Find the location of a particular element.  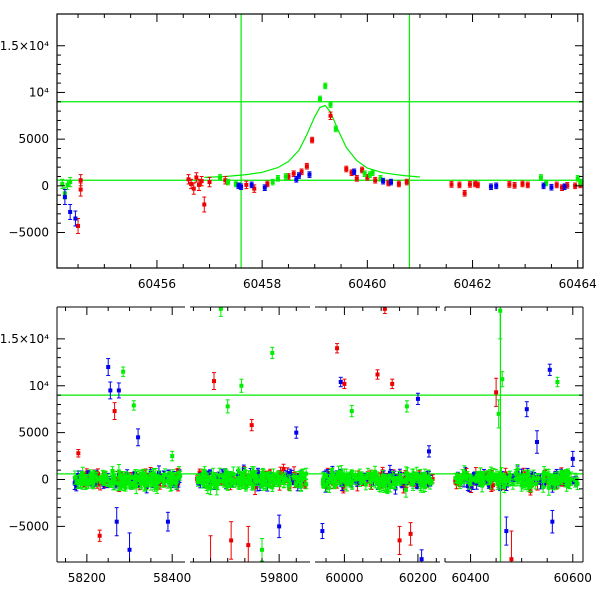

y-tick-label: 1.5×10⁴ is located at coordinates (24, 46).